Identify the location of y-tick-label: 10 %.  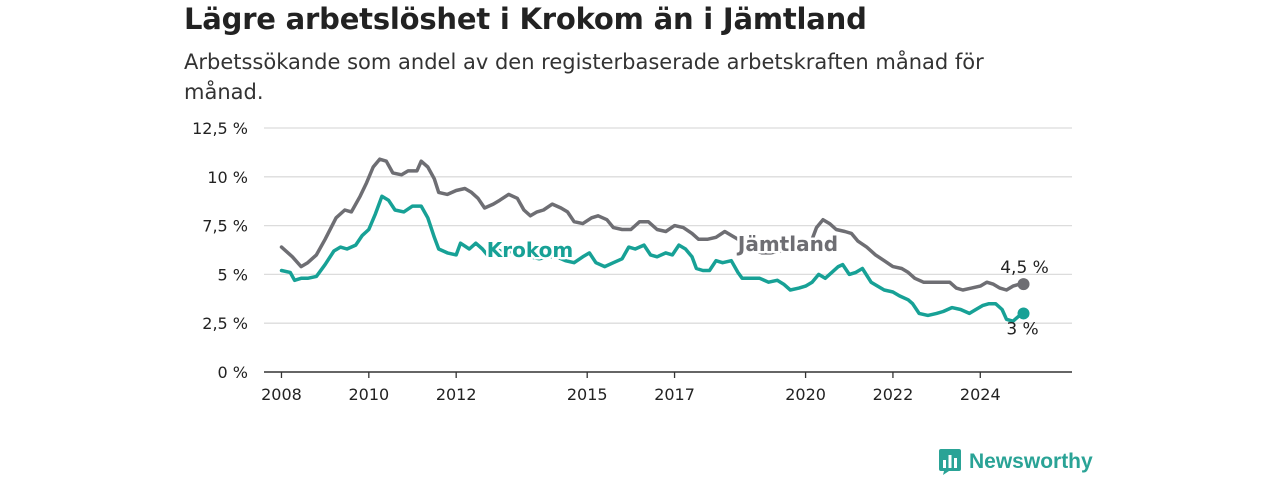
(227, 177).